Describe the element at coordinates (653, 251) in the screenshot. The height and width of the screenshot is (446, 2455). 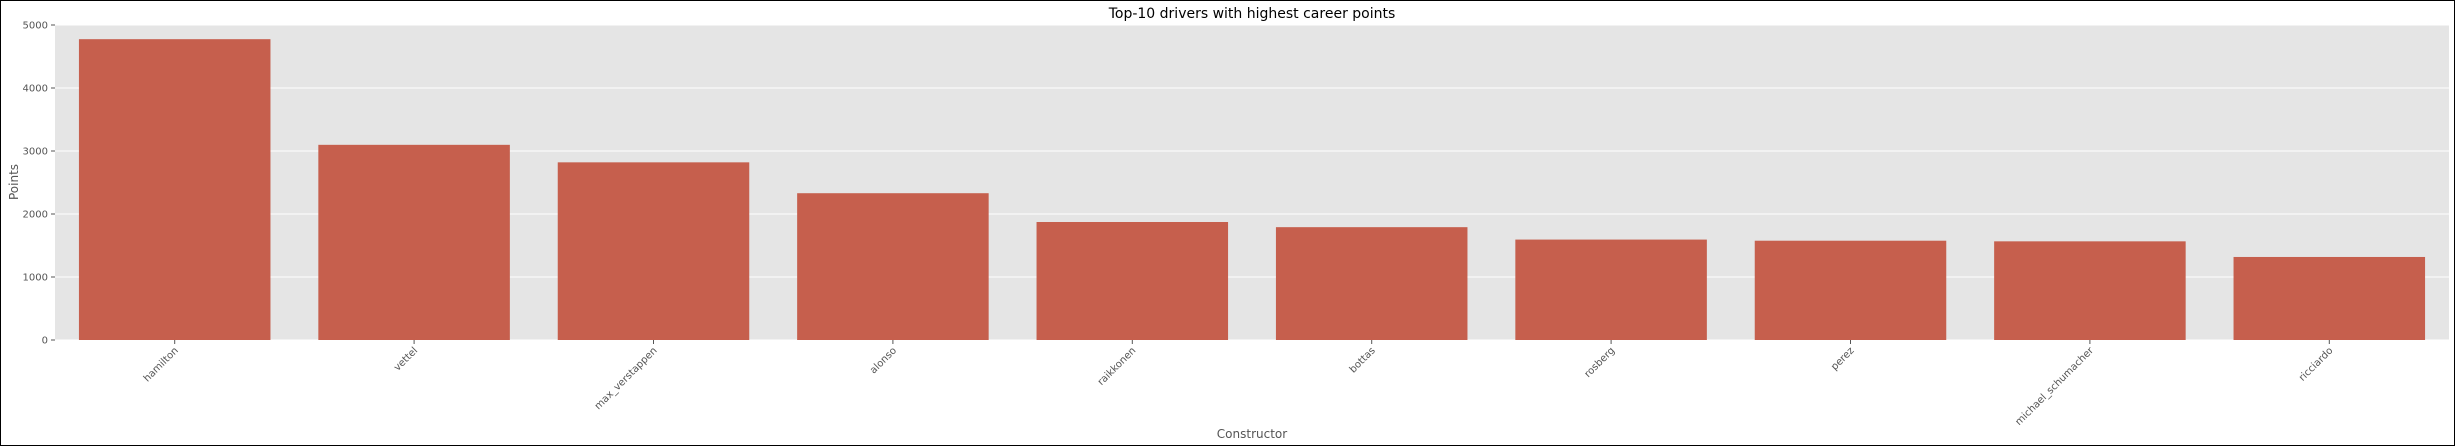
I see `bar-max_verstappen` at that location.